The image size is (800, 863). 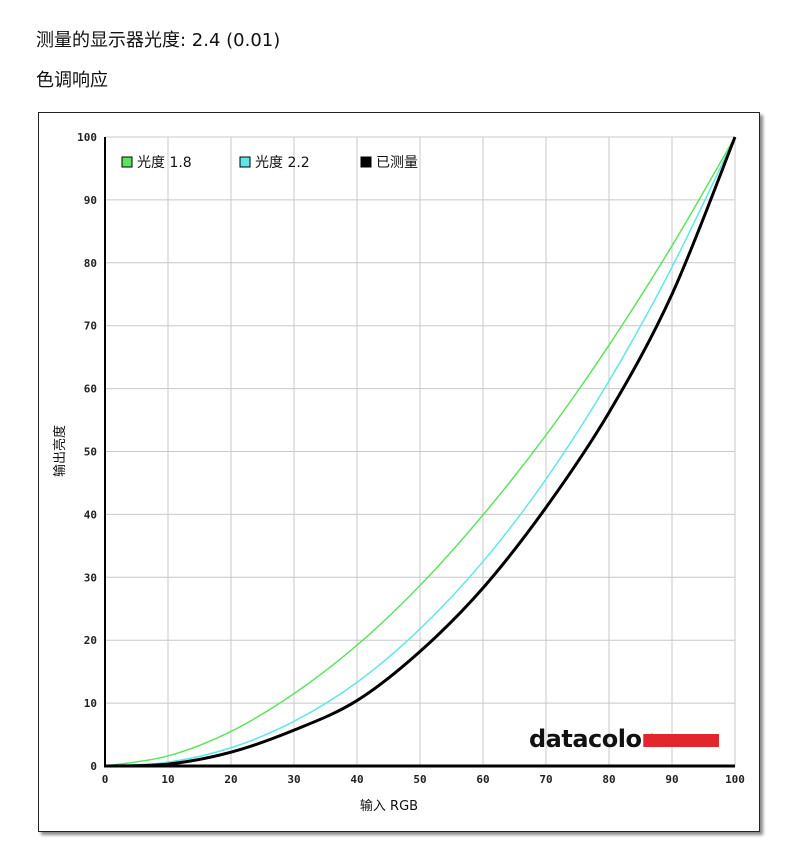 I want to click on x-tick-label: 80, so click(x=608, y=779).